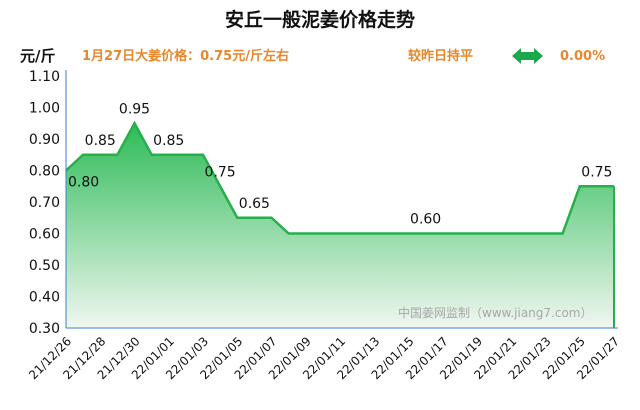  I want to click on y-tick-label: 0.50, so click(44, 266).